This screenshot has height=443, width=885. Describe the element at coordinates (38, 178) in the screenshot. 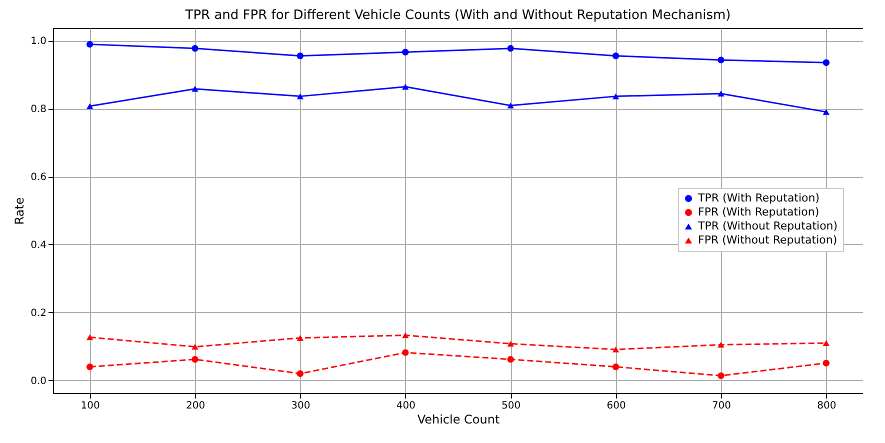

I see `y-tick-label: 0.6` at that location.